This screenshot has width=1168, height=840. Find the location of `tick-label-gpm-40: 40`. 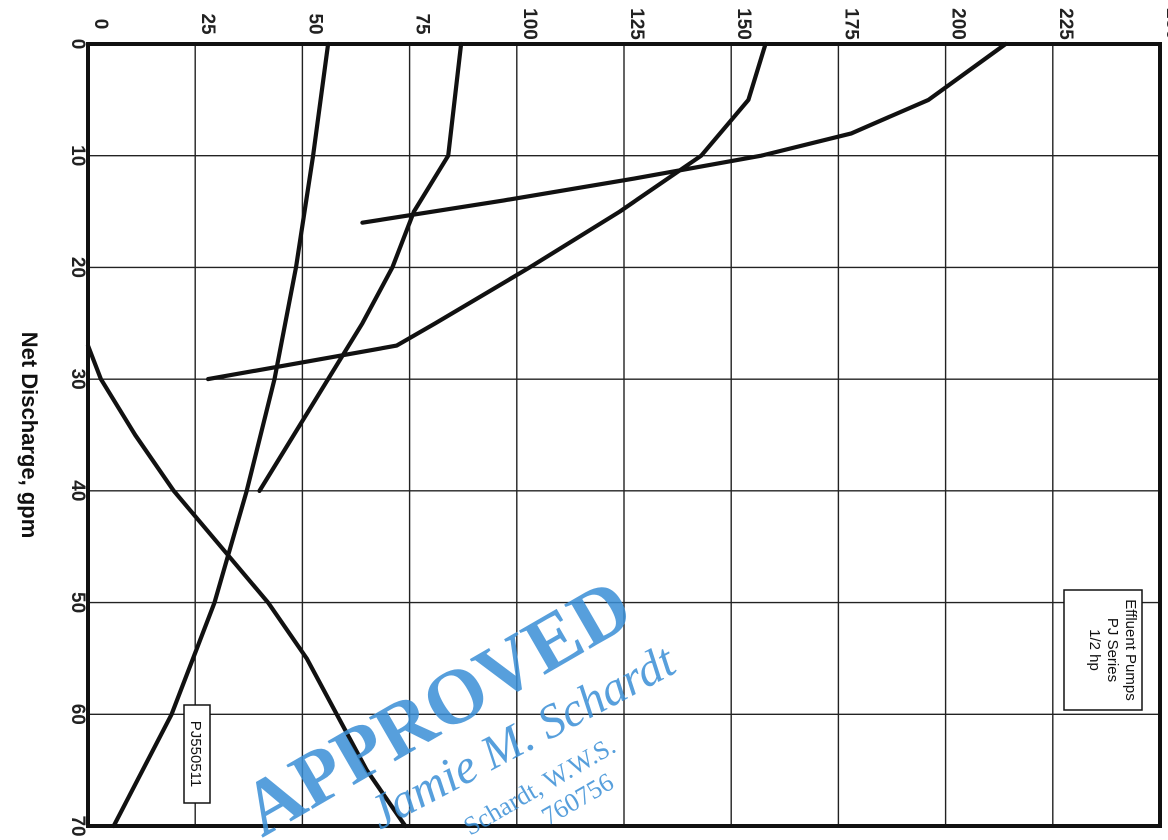

tick-label-gpm-40: 40 is located at coordinates (77, 490).